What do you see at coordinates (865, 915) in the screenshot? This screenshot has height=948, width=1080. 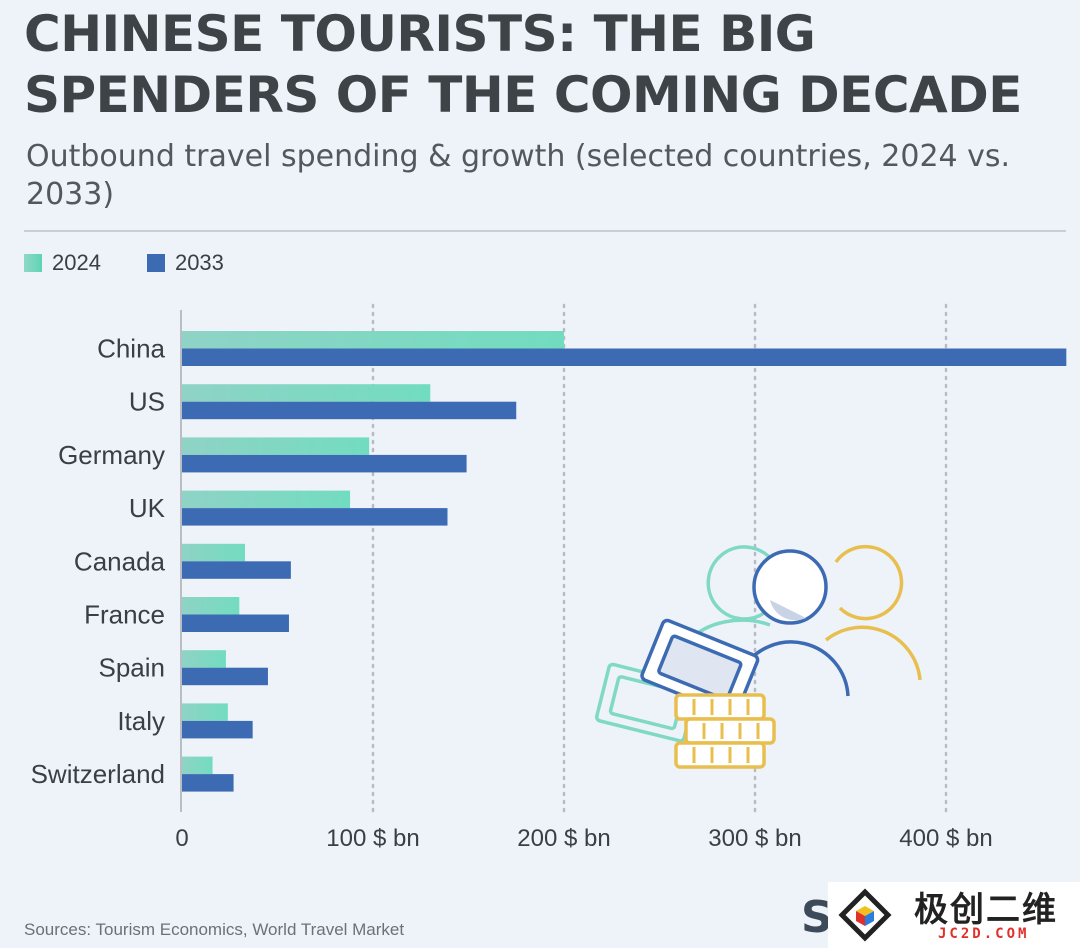 I see `cube-logo-icon` at bounding box center [865, 915].